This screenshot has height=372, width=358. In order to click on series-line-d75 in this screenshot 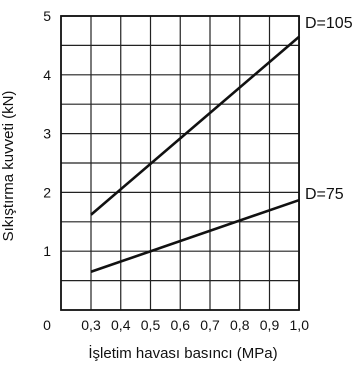, I will do `click(195, 236)`.